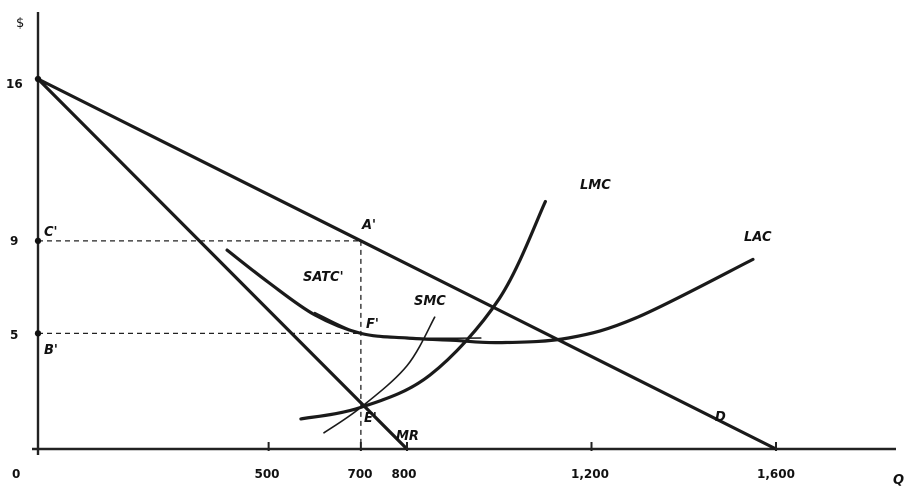 Image resolution: width=906 pixels, height=487 pixels. What do you see at coordinates (51, 232) in the screenshot?
I see `point-label-c-prime: C'` at bounding box center [51, 232].